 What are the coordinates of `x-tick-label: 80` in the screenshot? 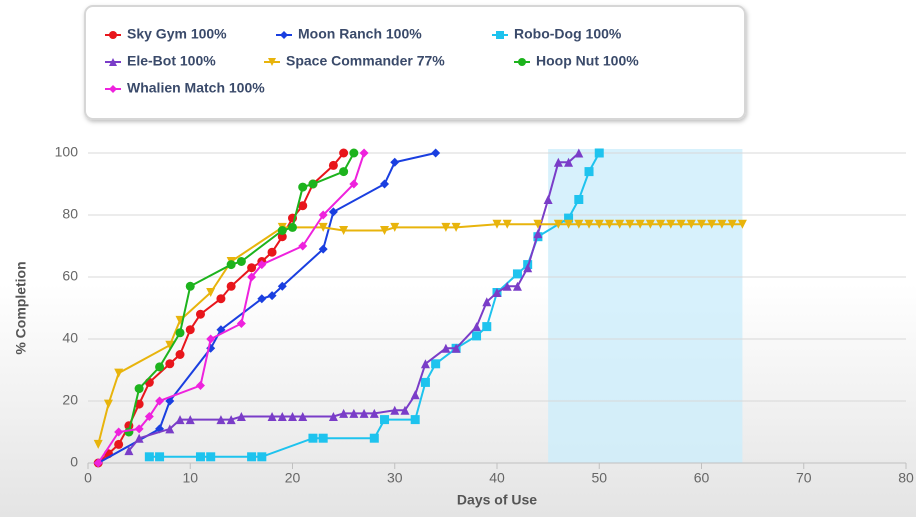 It's located at (906, 478).